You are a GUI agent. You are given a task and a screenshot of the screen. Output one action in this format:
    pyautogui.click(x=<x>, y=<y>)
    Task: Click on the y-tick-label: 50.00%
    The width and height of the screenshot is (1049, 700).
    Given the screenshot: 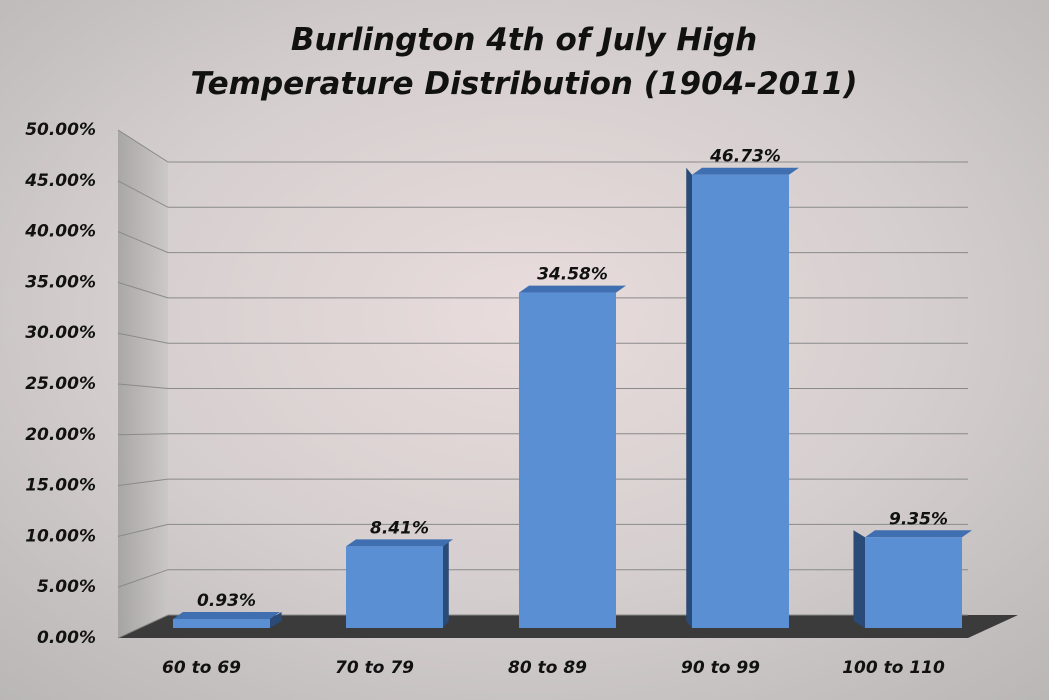 What is the action you would take?
    pyautogui.click(x=60, y=130)
    